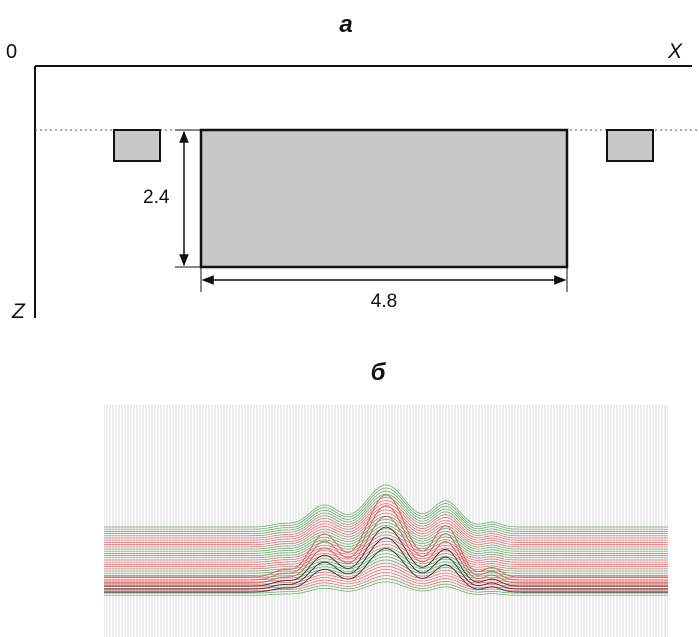  I want to click on panel-a-label: а, so click(345, 24).